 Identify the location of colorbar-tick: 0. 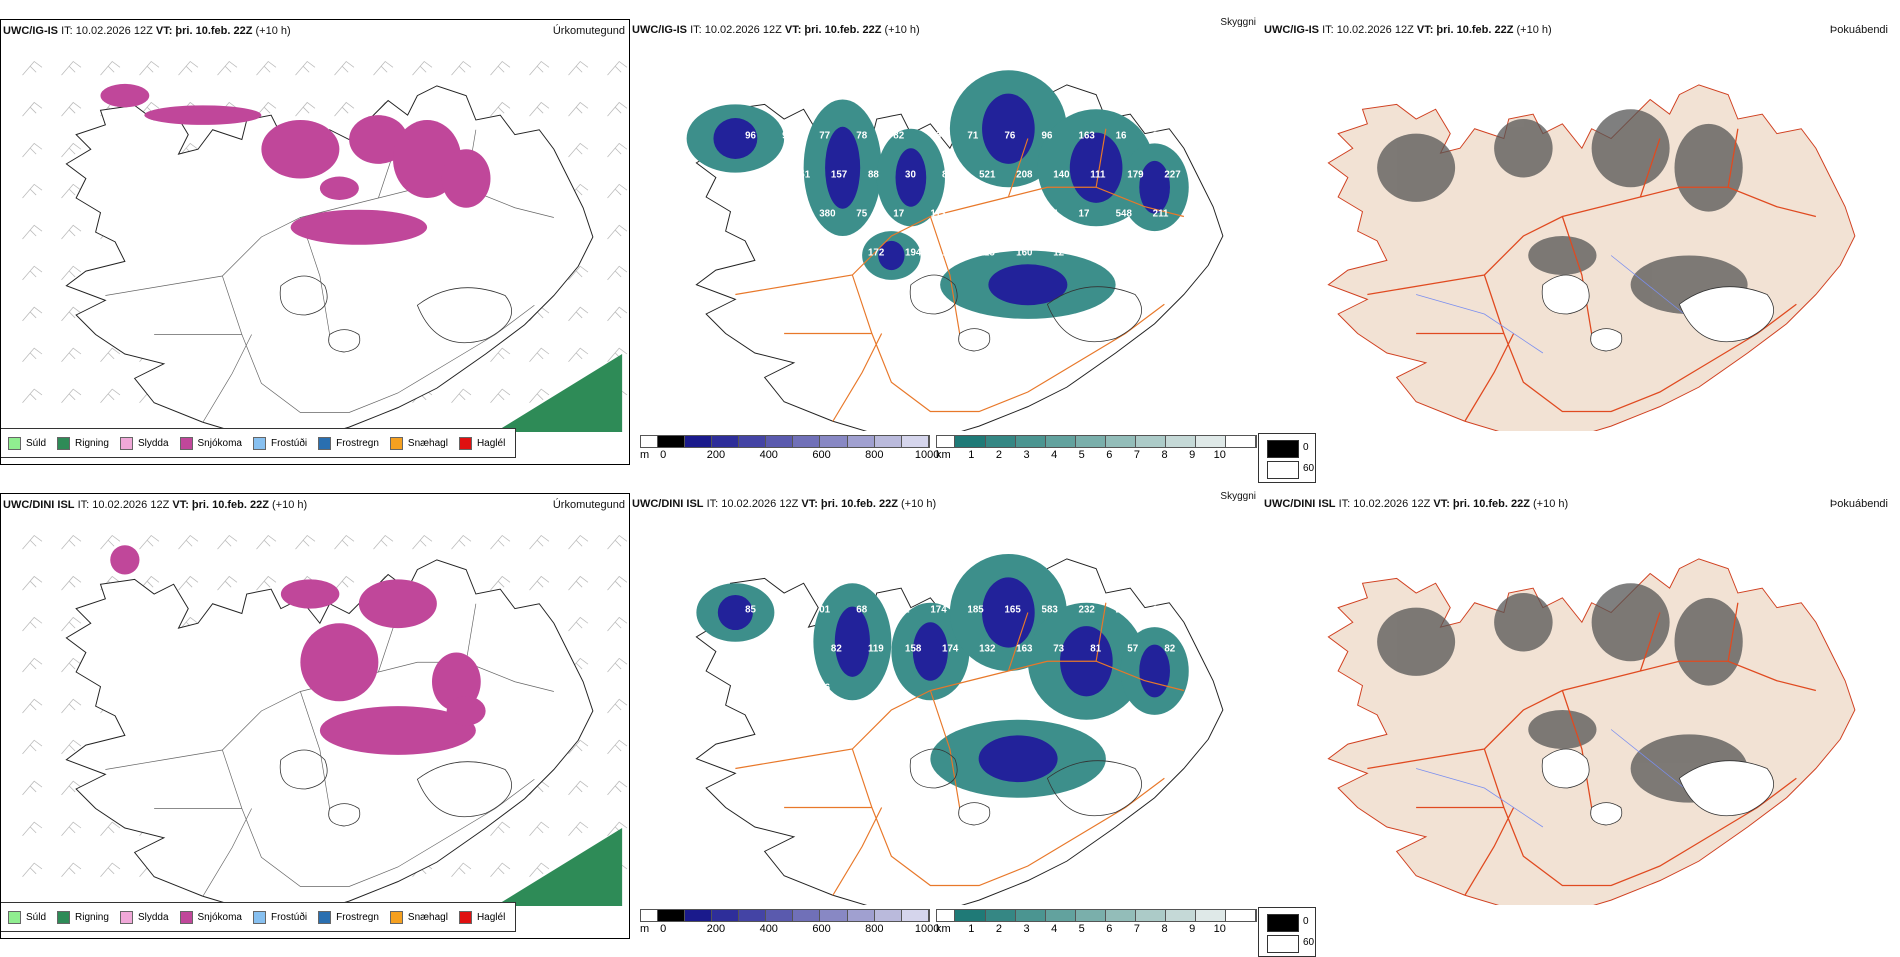
(663, 455).